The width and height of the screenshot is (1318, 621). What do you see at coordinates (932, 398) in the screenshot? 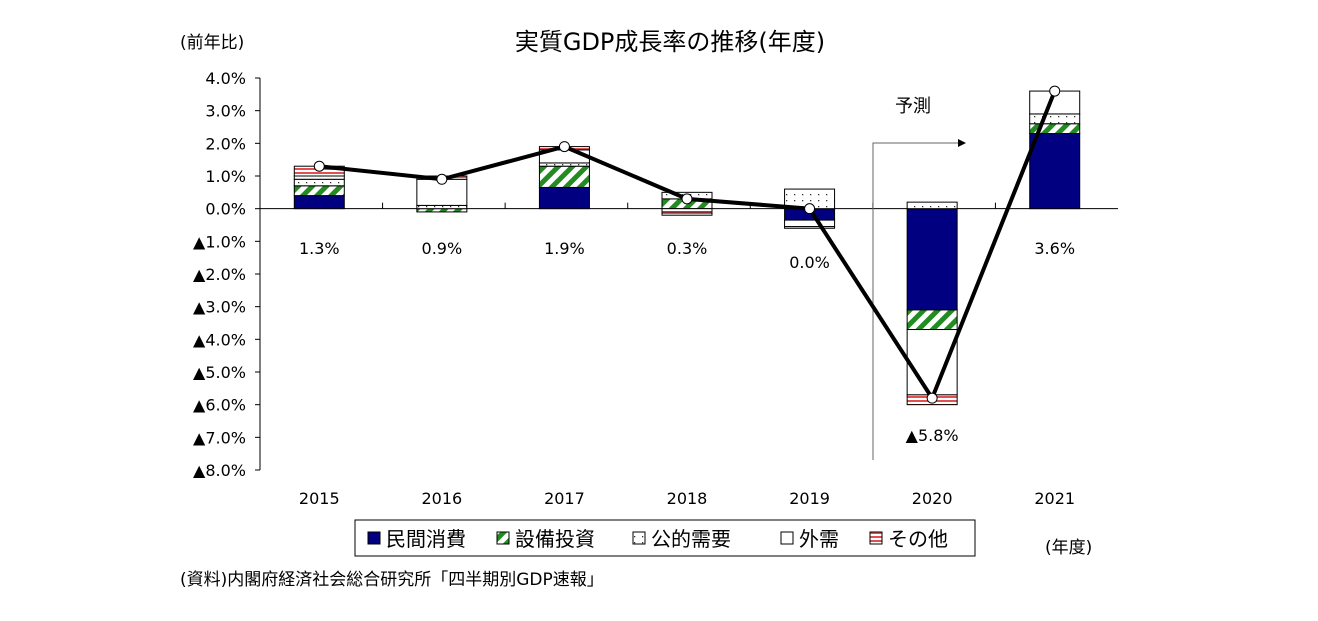
I see `gdp-point-2020` at bounding box center [932, 398].